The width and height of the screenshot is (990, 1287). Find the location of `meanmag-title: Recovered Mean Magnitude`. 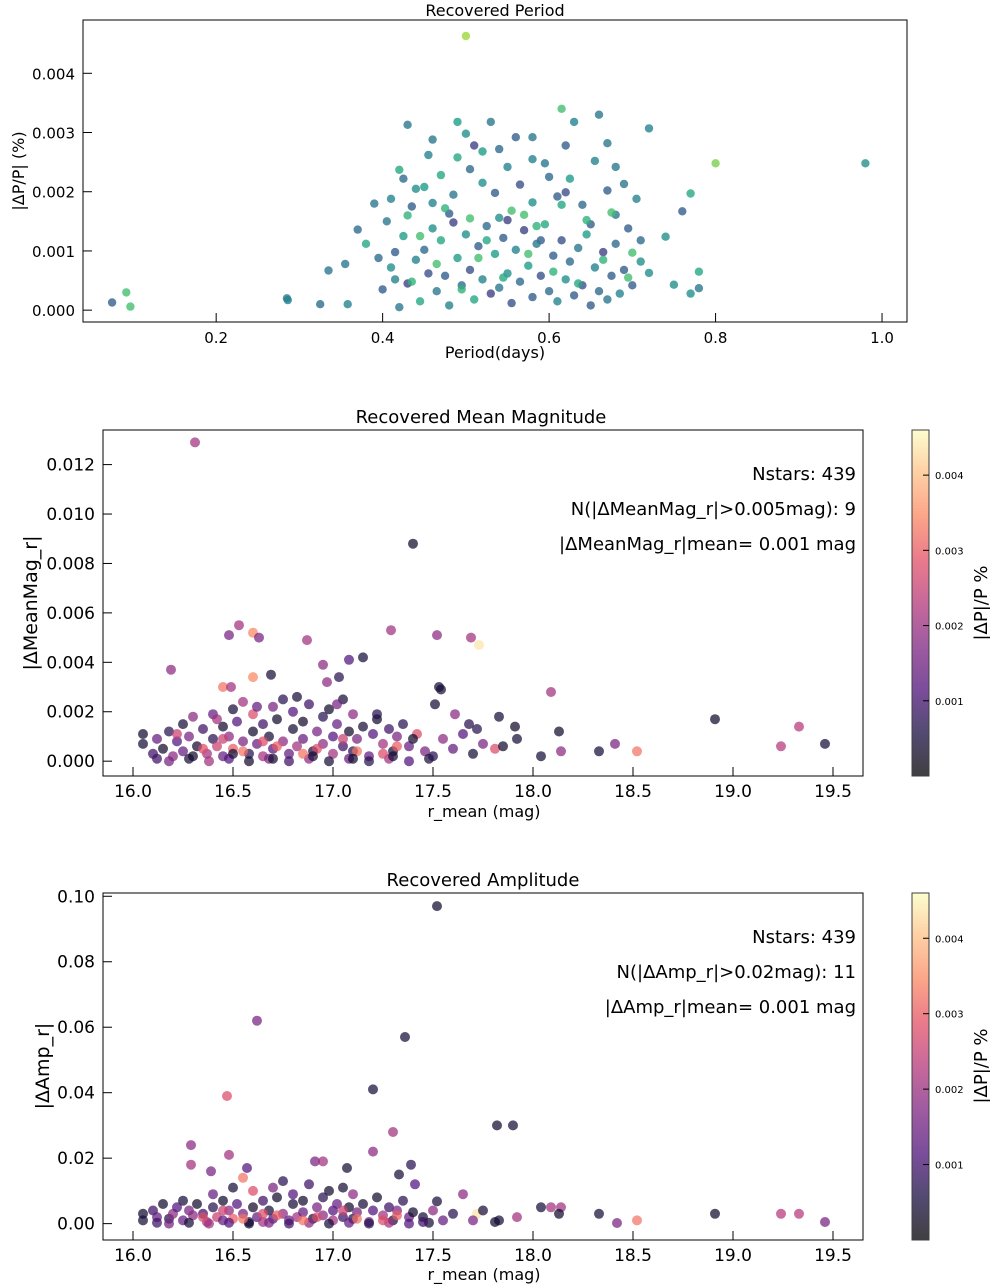

meanmag-title: Recovered Mean Magnitude is located at coordinates (481, 417).